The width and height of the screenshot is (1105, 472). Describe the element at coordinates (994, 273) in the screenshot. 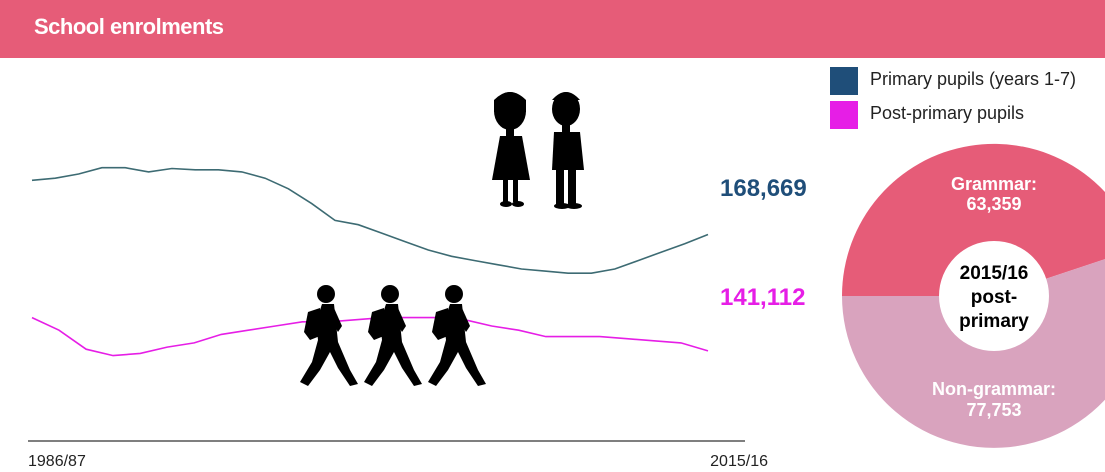

I see `donut-center-line-1: 2015/16` at that location.